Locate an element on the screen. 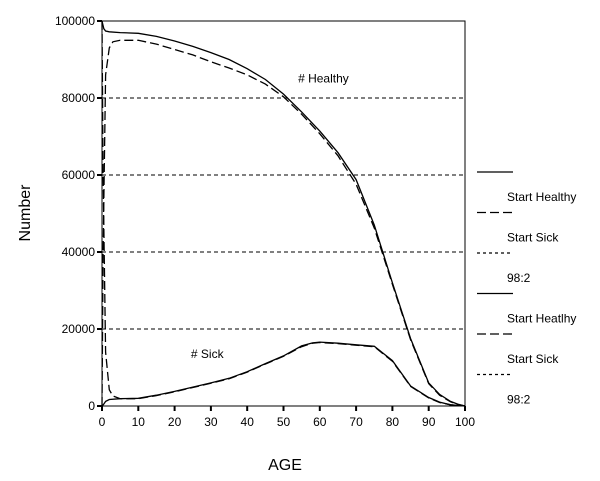  legend-label-5: 98:2 is located at coordinates (519, 400).